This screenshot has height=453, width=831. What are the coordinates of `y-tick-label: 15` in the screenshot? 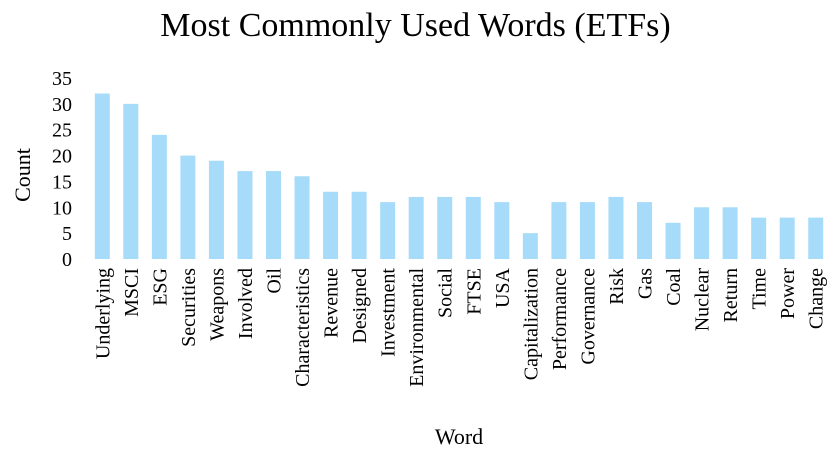 It's located at (62, 182).